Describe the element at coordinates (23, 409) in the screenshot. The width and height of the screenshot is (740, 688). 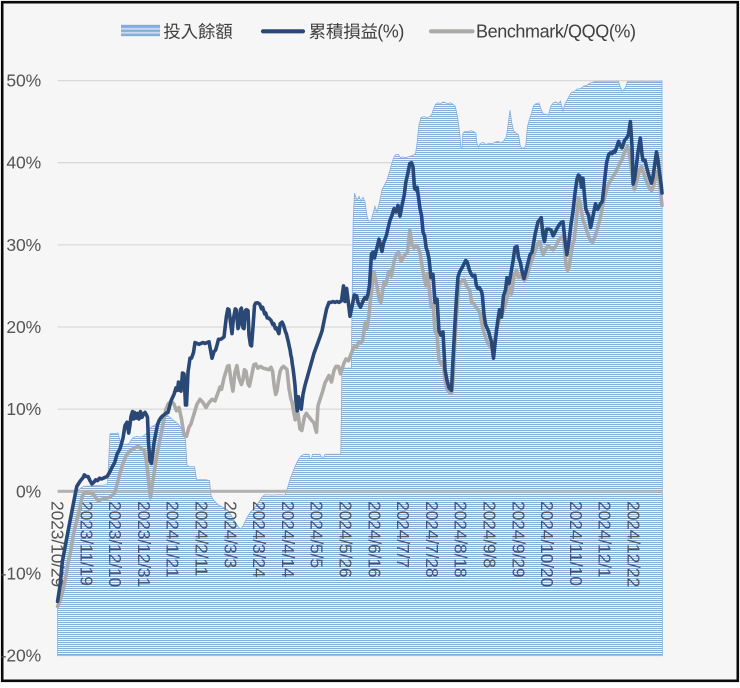
I see `svg-text: 10%` at that location.